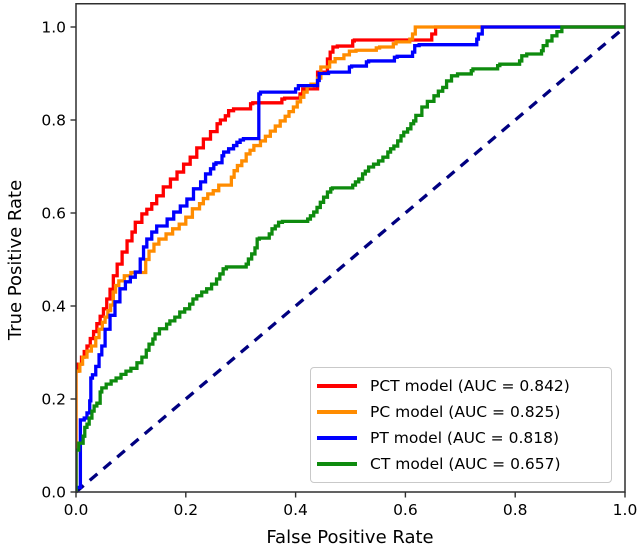 The width and height of the screenshot is (640, 550). What do you see at coordinates (76, 510) in the screenshot?
I see `x-tick-label: 0.0` at bounding box center [76, 510].